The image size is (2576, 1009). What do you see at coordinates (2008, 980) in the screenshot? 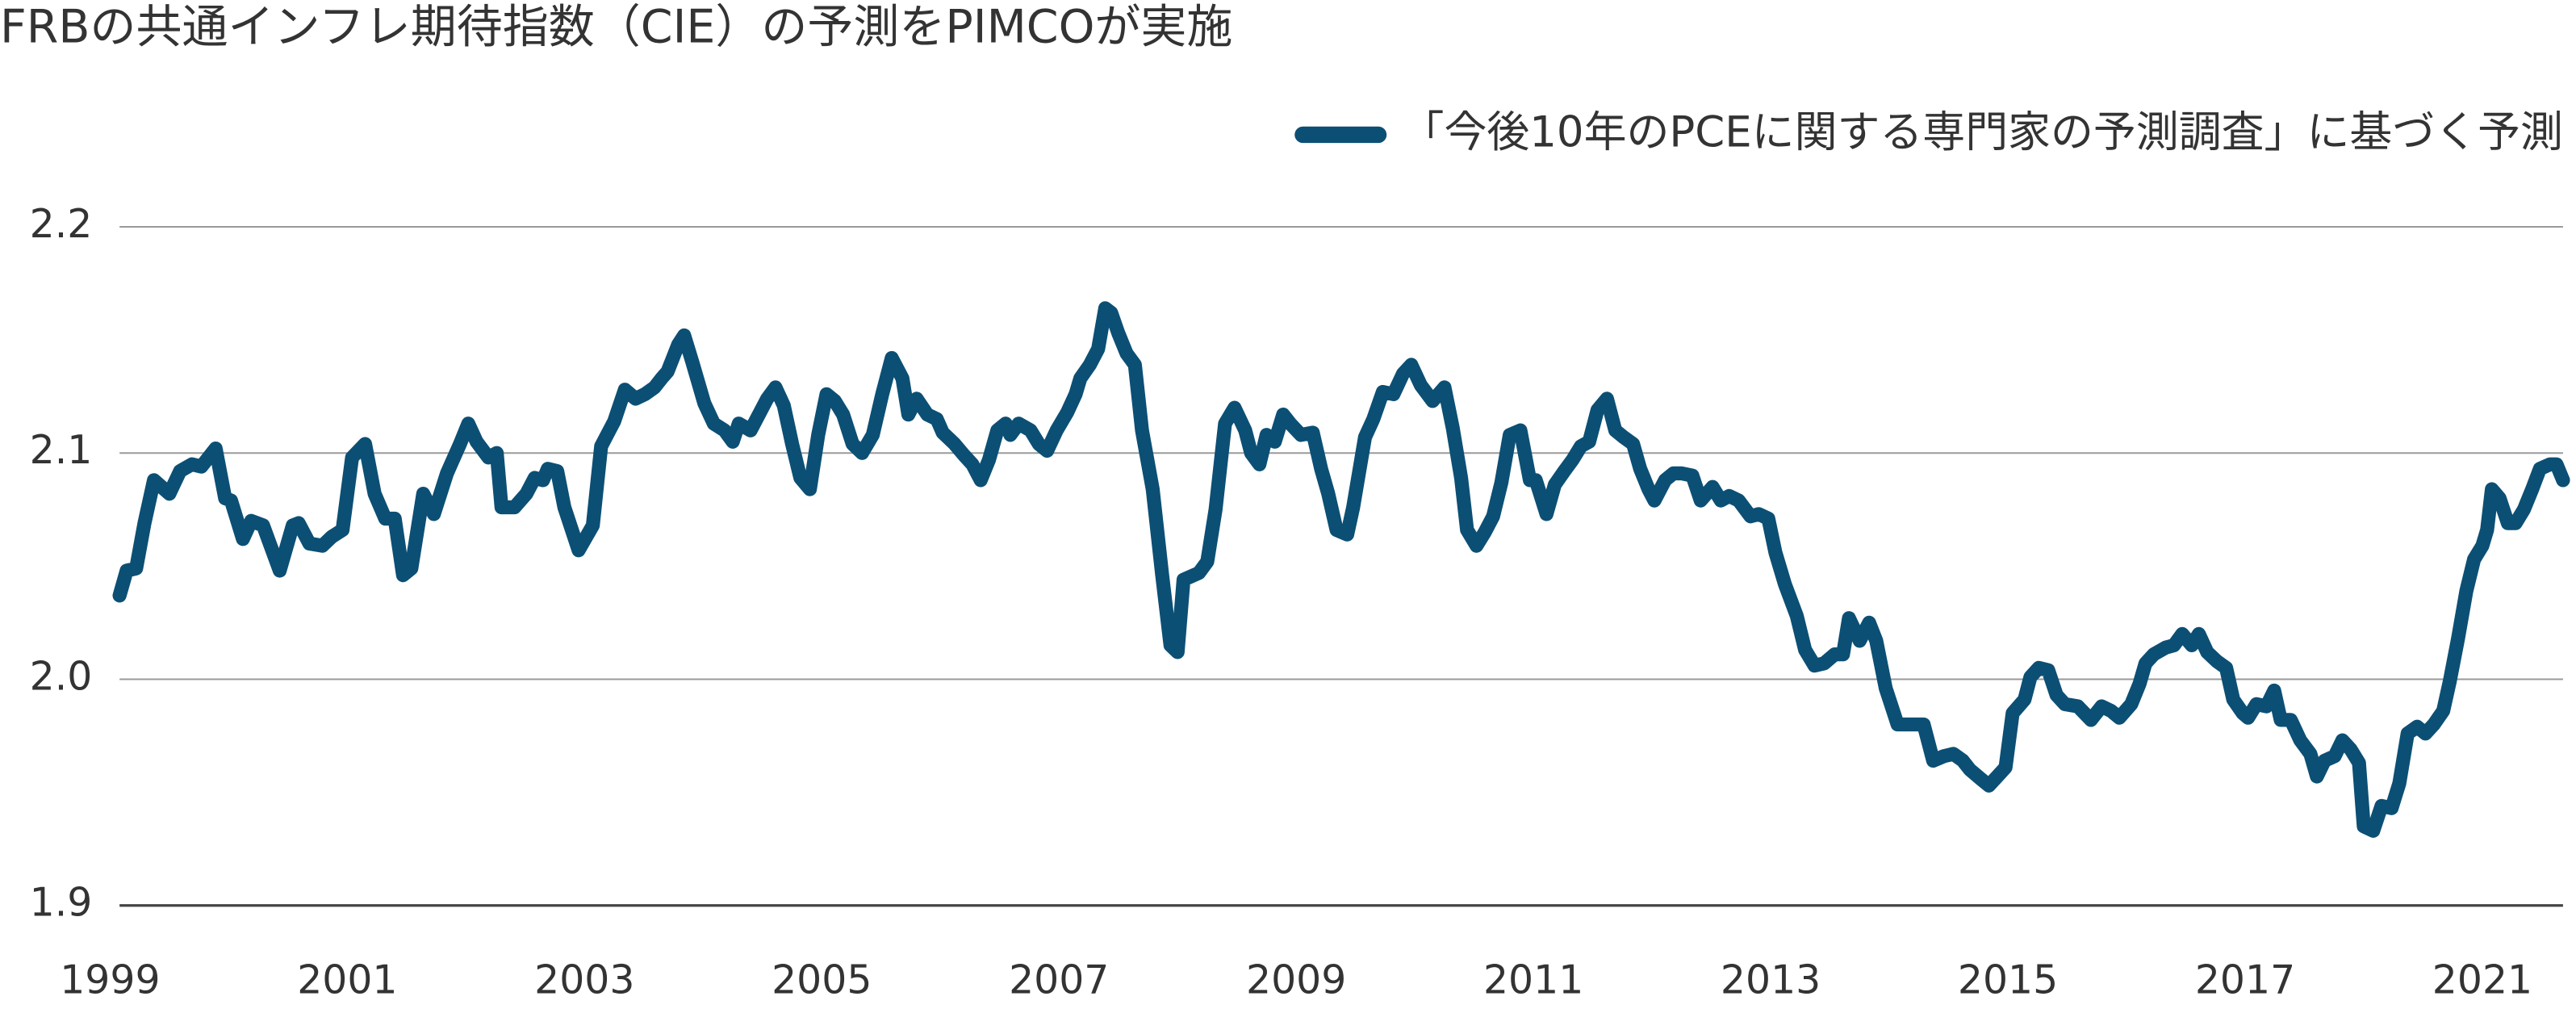
I see `x-tick-label: 2015` at bounding box center [2008, 980].